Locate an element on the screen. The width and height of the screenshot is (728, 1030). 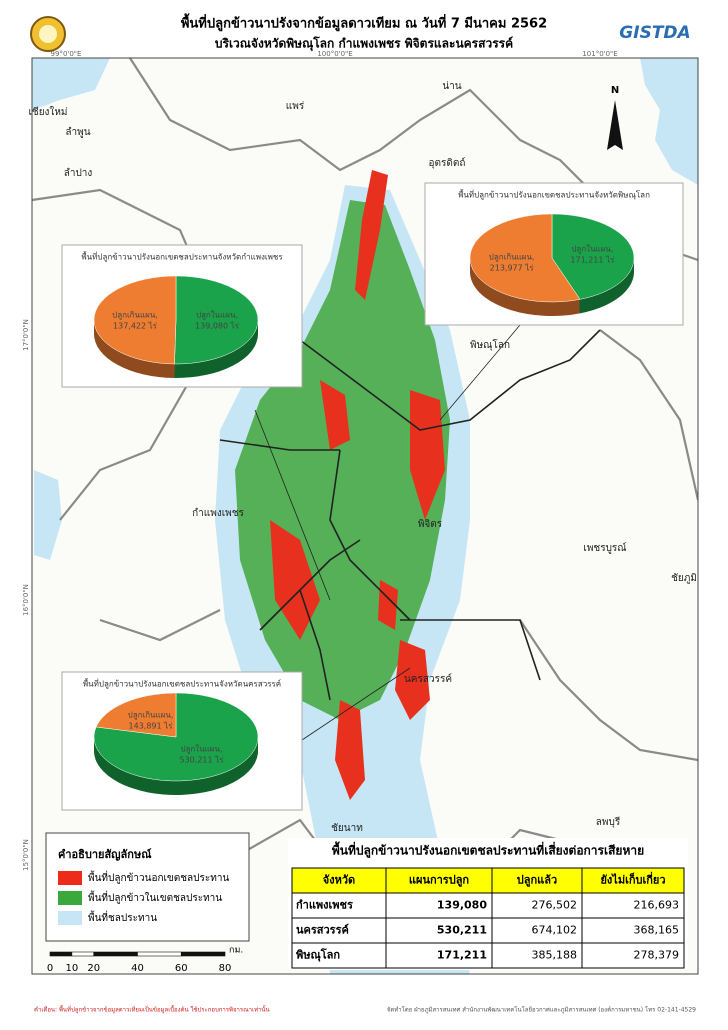
coord-label: 101°0'0"E is located at coordinates (599, 54).